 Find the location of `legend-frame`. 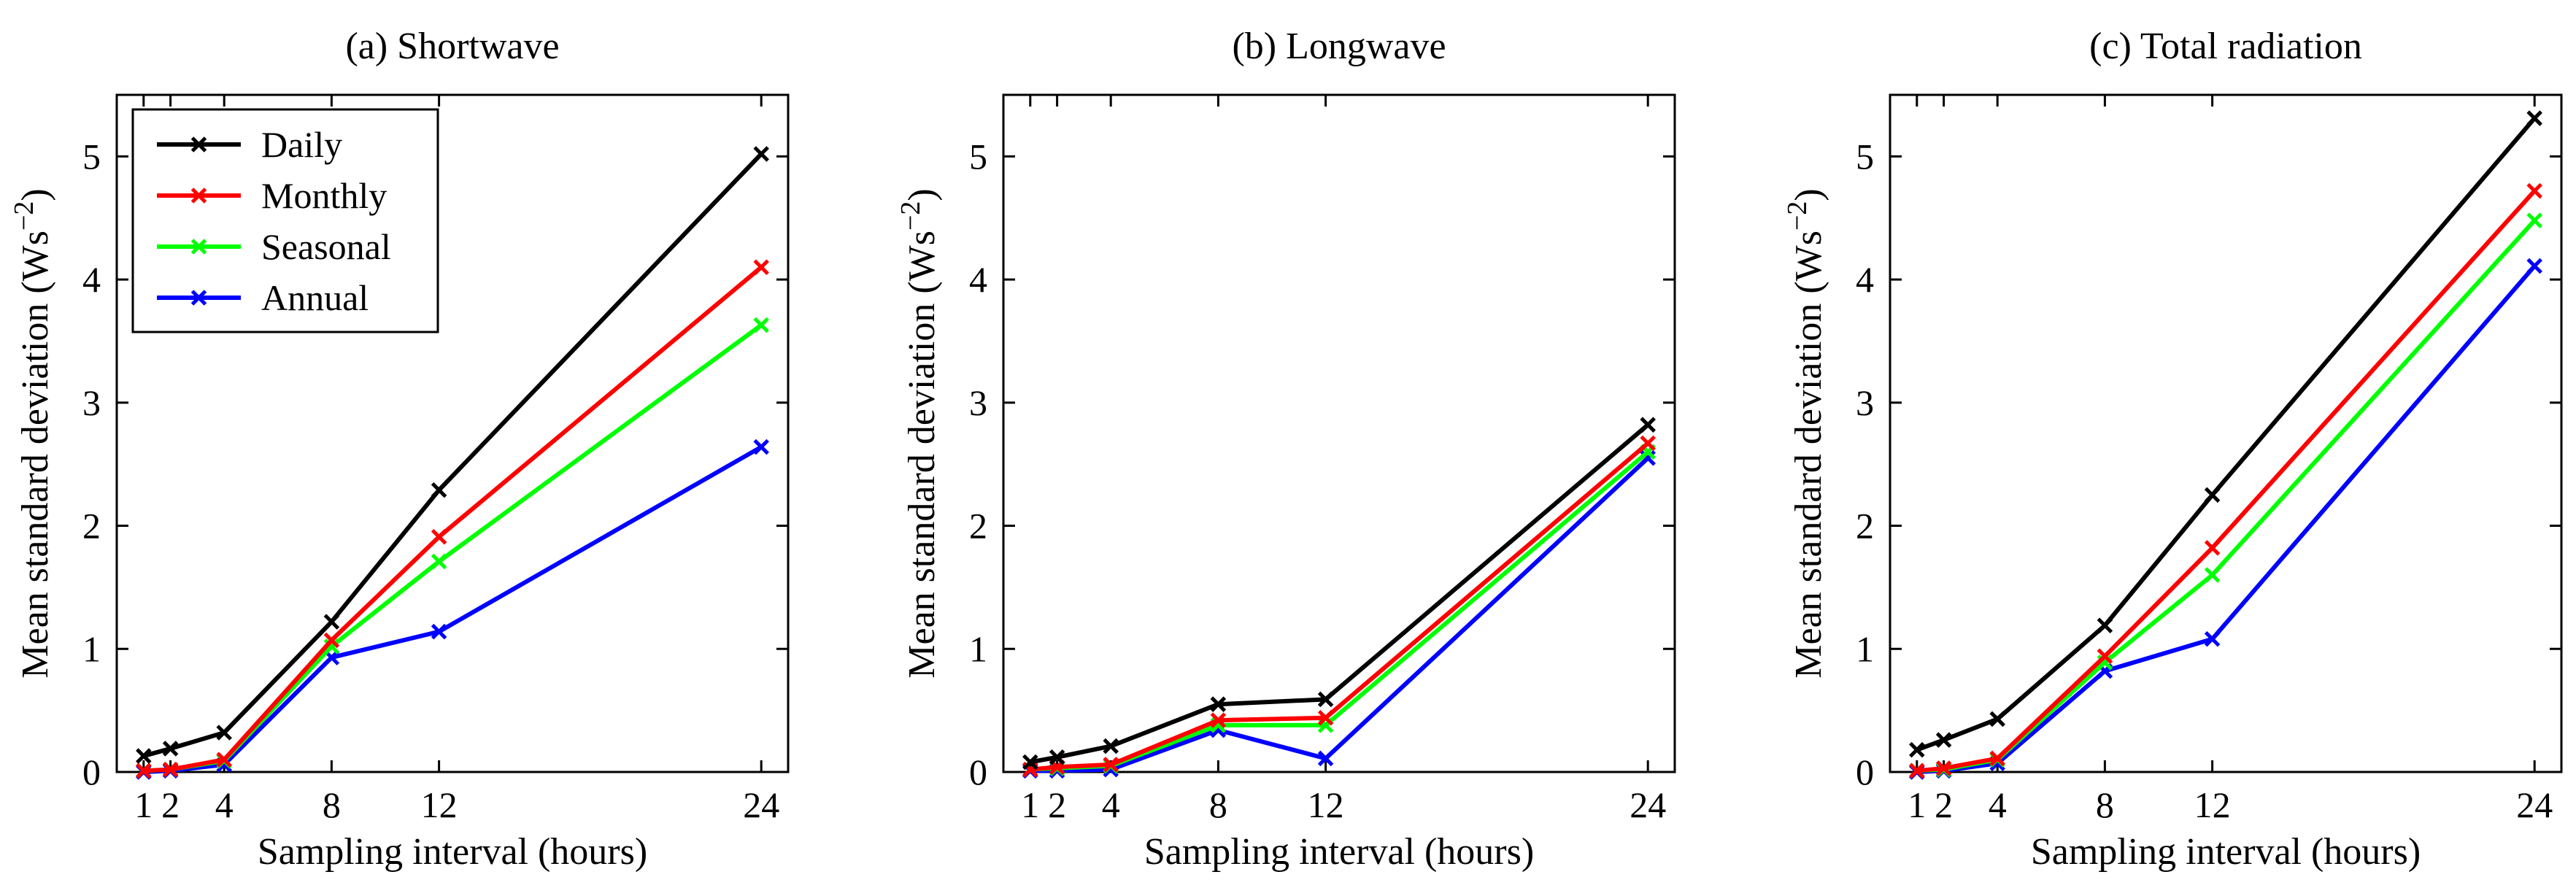

legend-frame is located at coordinates (285, 220).